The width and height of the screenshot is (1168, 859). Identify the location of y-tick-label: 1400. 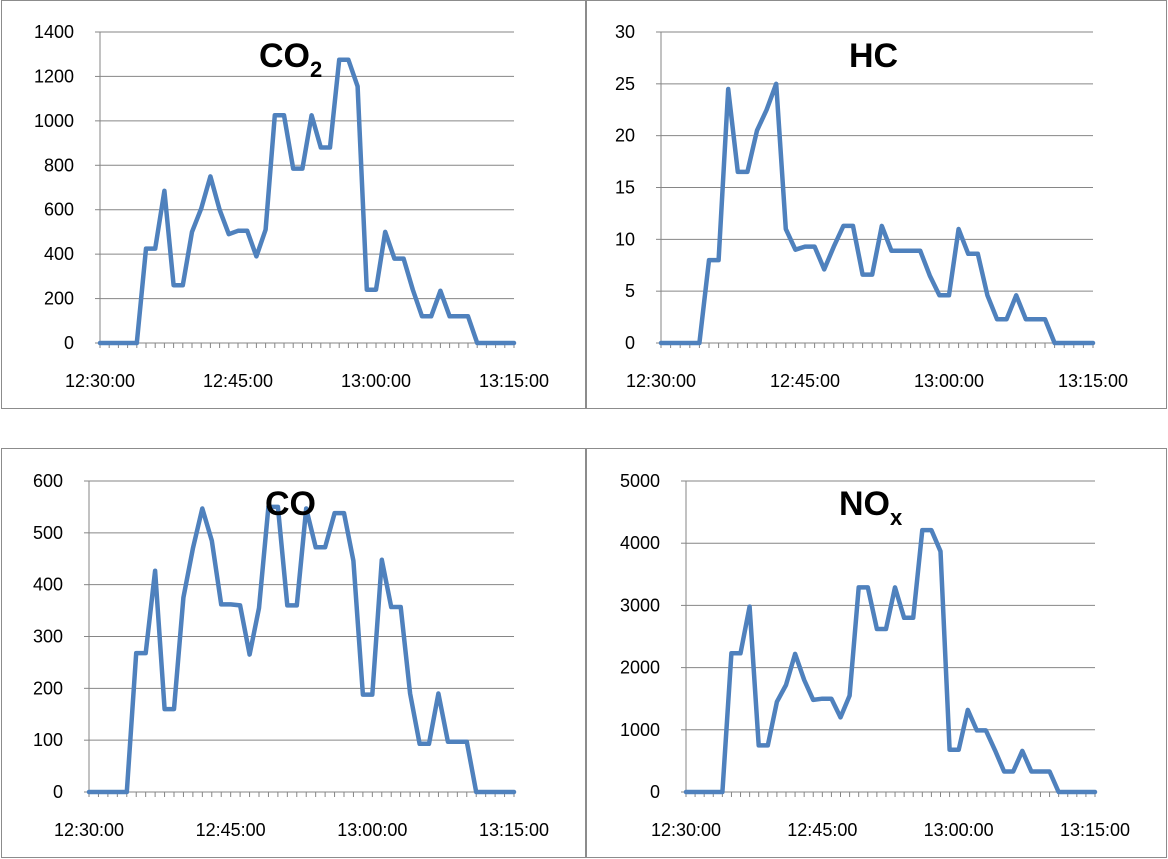
(54, 32).